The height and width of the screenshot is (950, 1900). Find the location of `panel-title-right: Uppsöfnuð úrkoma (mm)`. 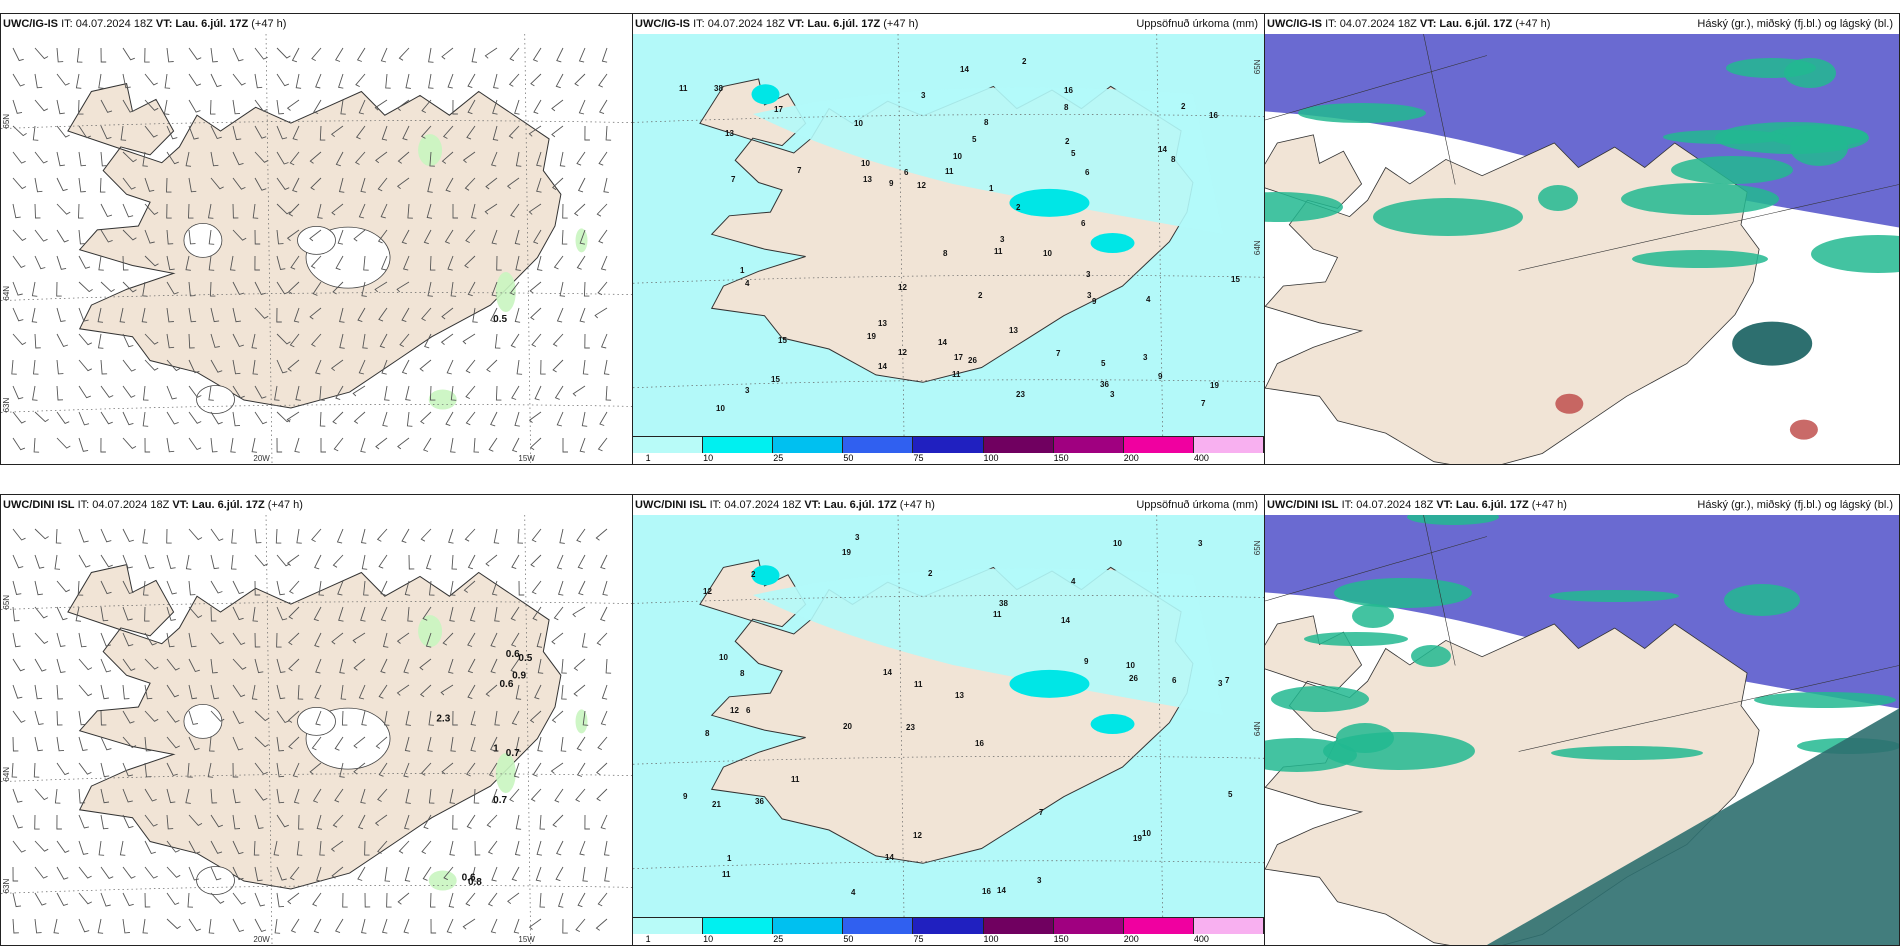

panel-title-right: Uppsöfnuð úrkoma (mm) is located at coordinates (1197, 505).